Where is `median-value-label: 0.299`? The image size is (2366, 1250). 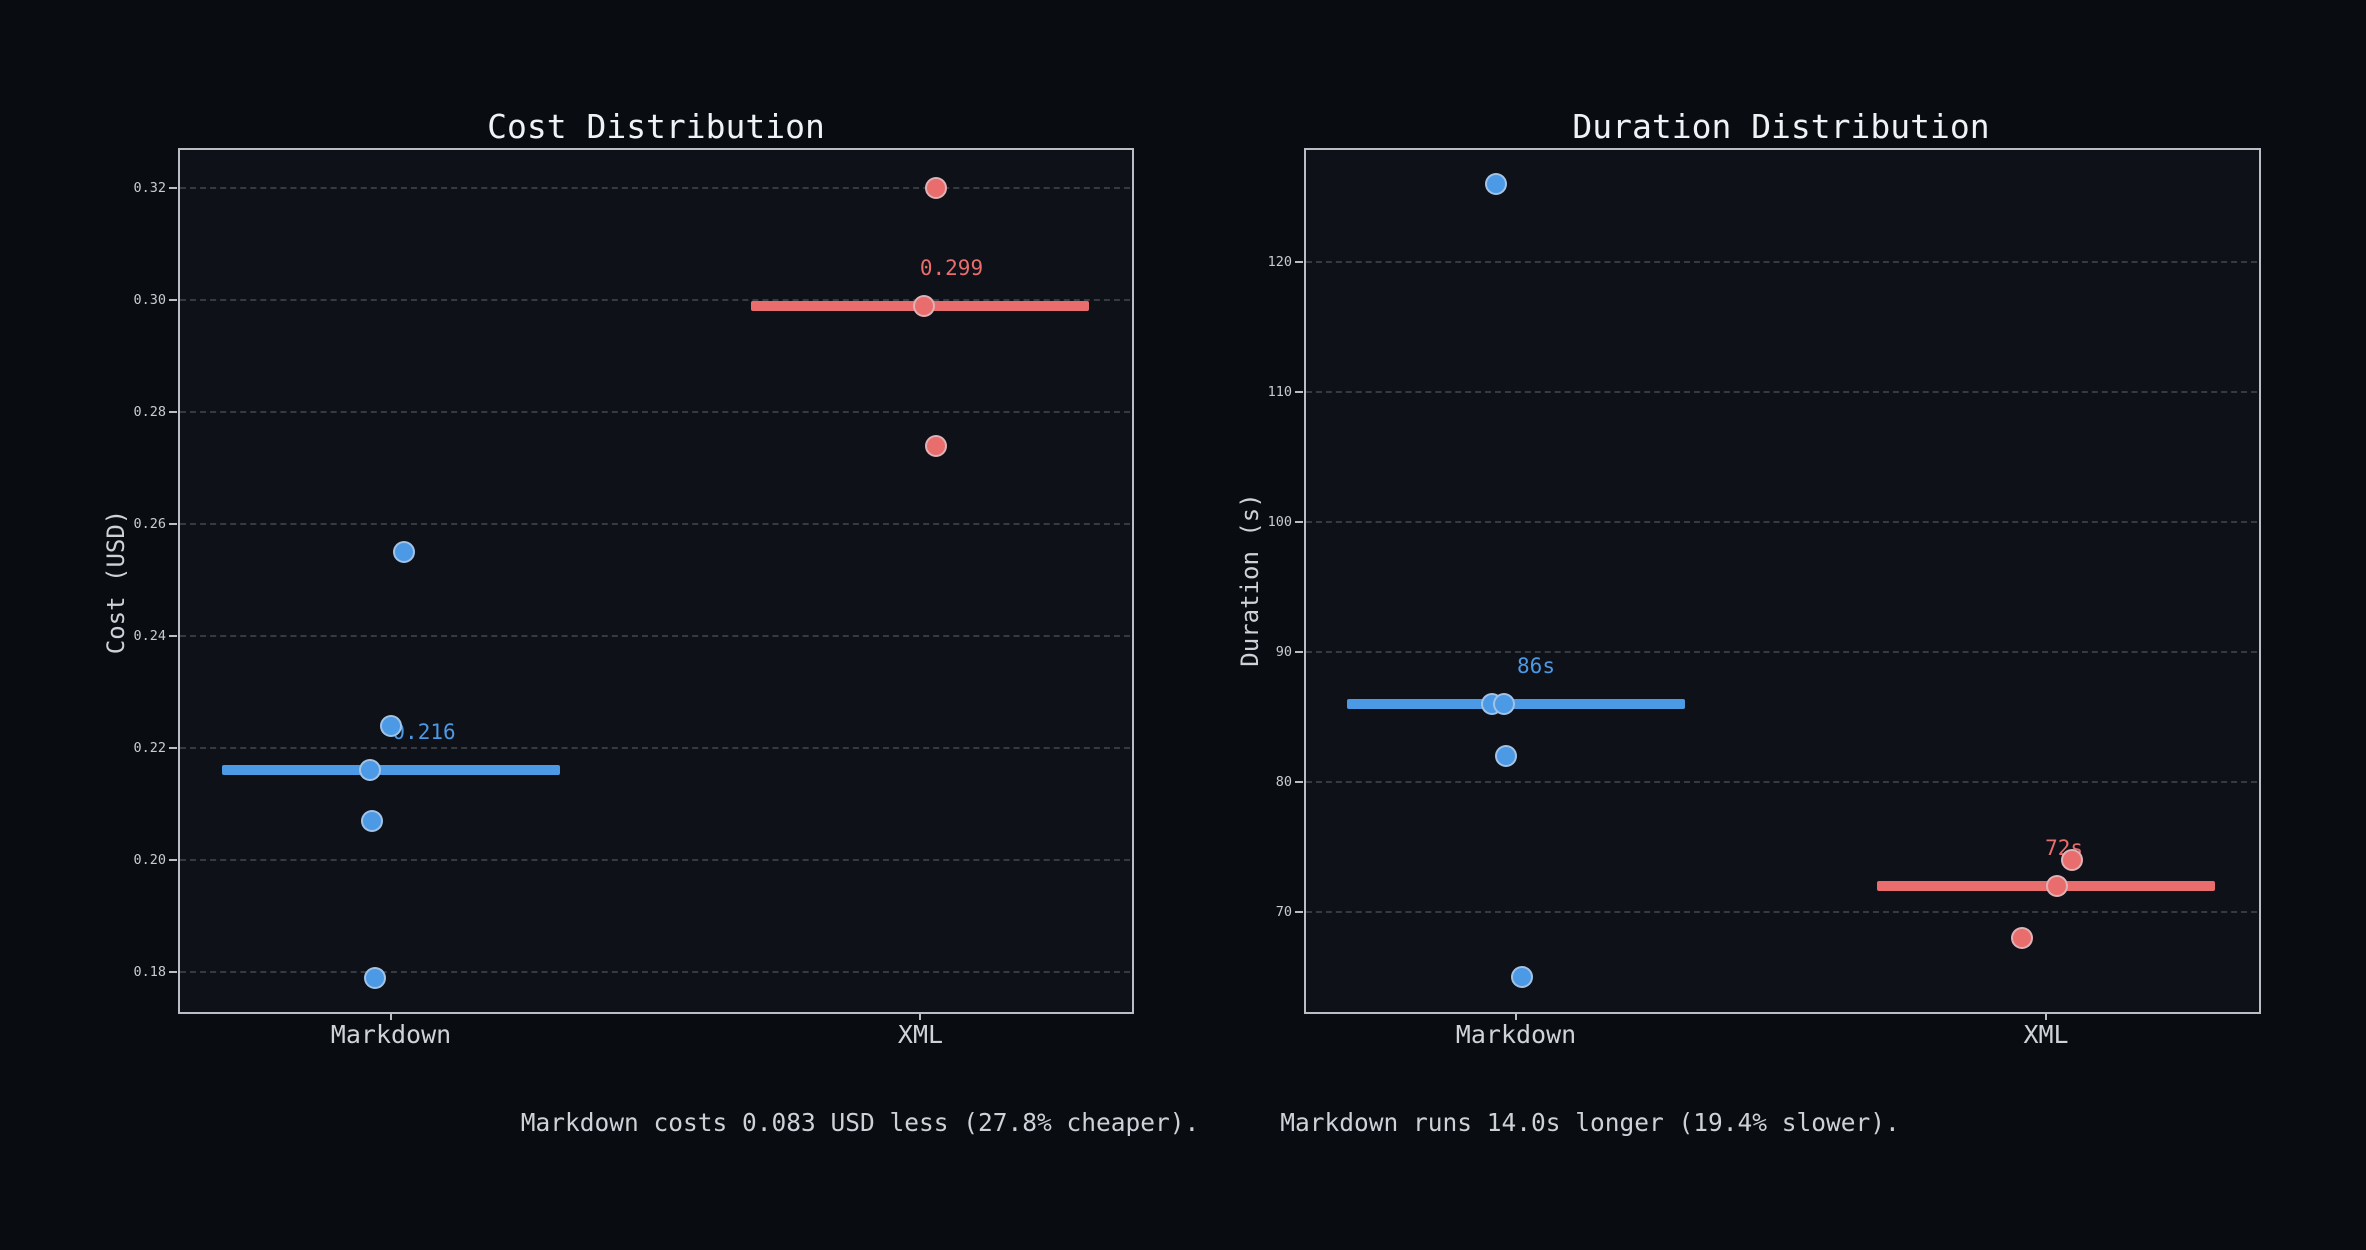 median-value-label: 0.299 is located at coordinates (951, 267).